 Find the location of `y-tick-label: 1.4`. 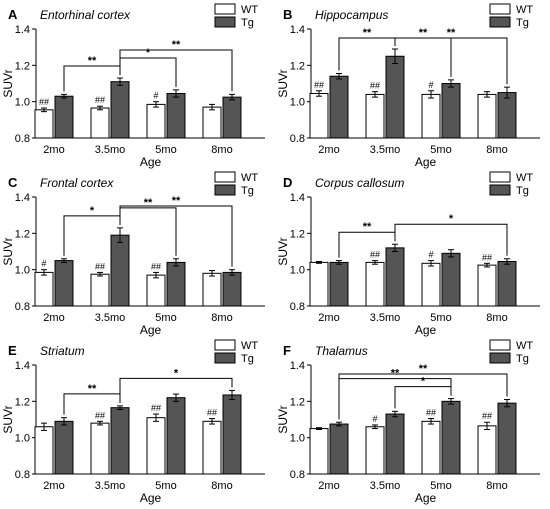

y-tick-label: 1.4 is located at coordinates (297, 366).